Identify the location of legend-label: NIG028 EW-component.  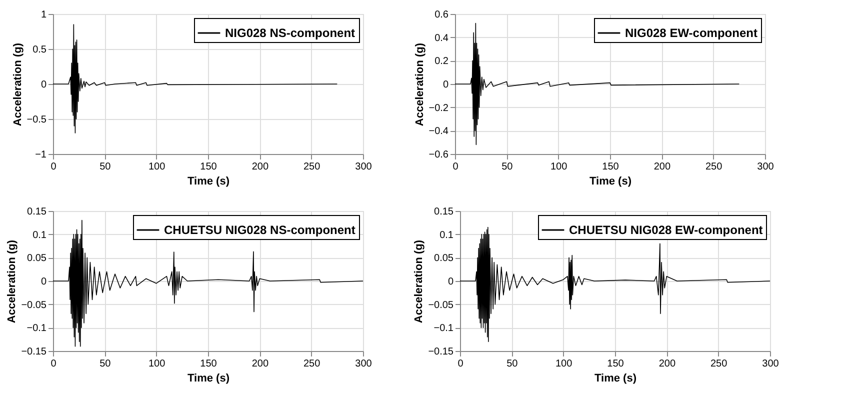
(691, 33).